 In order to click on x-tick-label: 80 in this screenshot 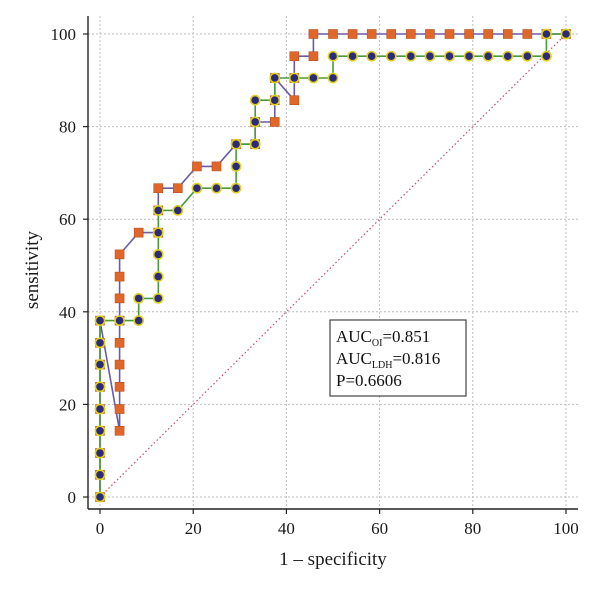, I will do `click(472, 528)`.